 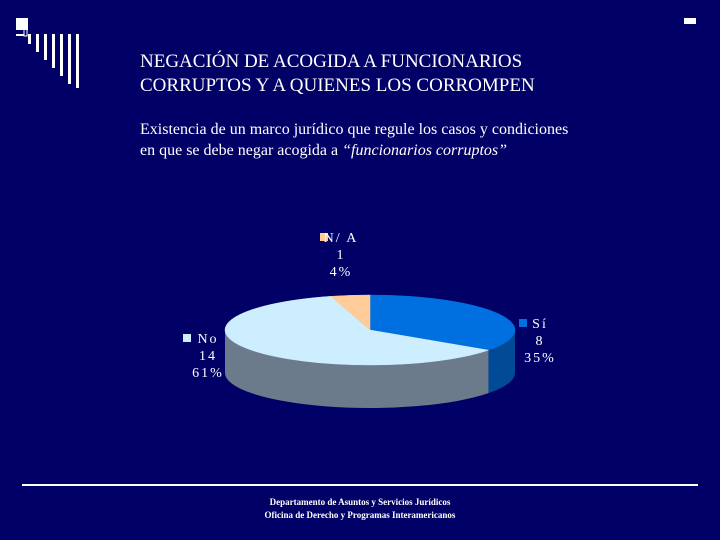 I want to click on title-line-1: NEGACIÓN DE ACOGIDA A FUNCIONARIOS, so click(x=331, y=61).